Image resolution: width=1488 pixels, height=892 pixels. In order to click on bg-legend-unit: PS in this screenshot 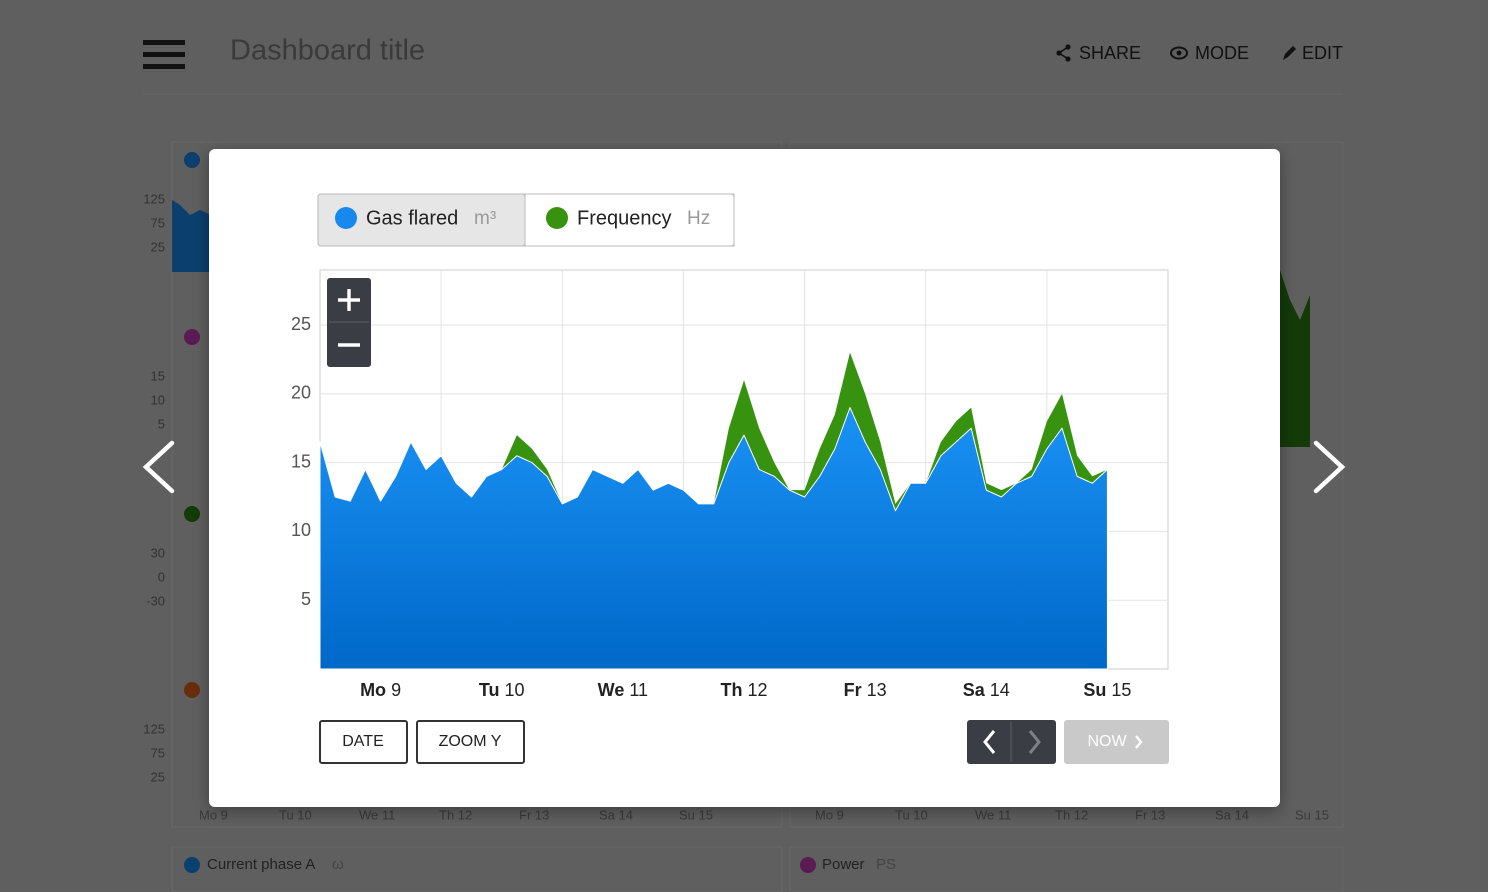, I will do `click(886, 864)`.